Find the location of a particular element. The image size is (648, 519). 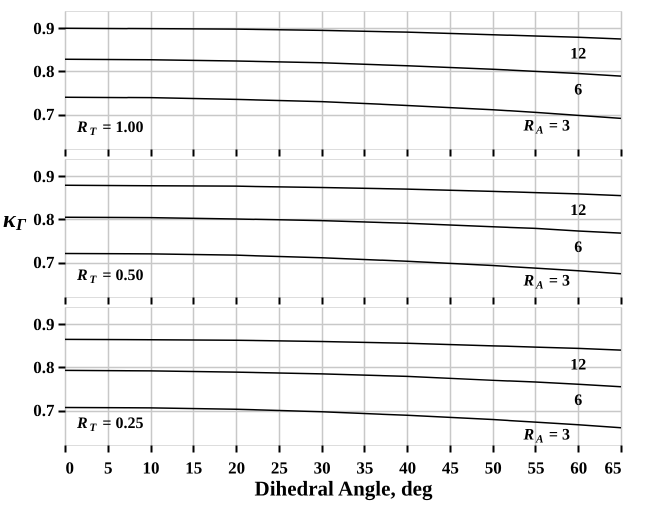

x-tick-label: 20 is located at coordinates (237, 468).